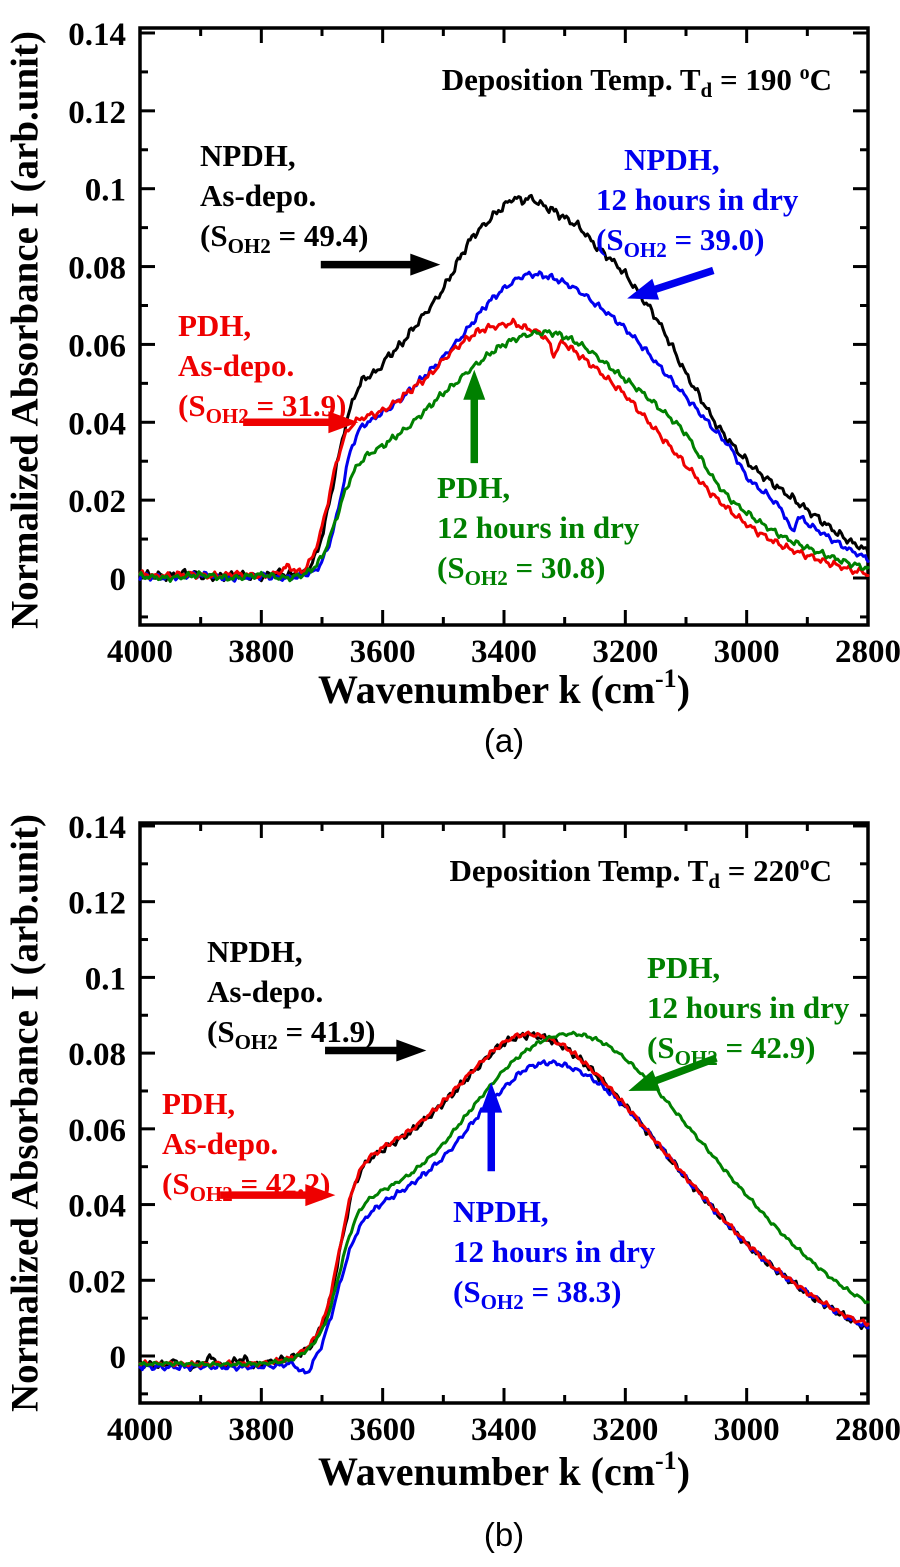  Describe the element at coordinates (291, 1033) in the screenshot. I see `annotation-line: (SOH2 = 41.9)` at that location.